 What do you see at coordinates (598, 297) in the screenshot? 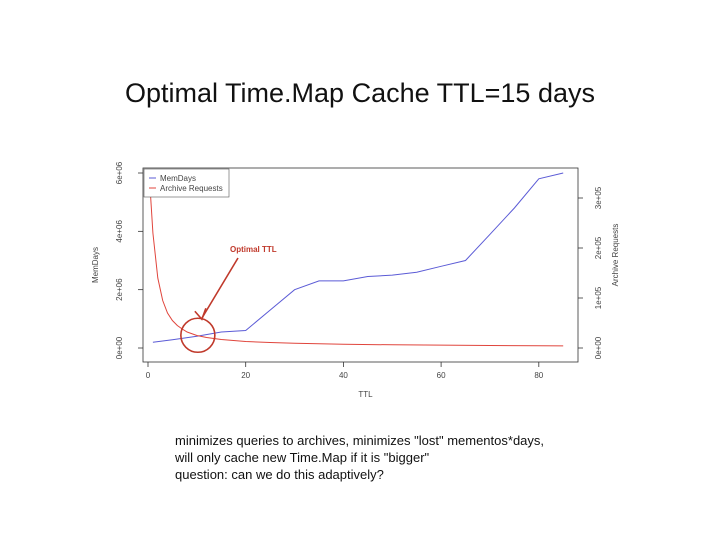
I see `y-right-tick-label: 1e+05` at bounding box center [598, 297].